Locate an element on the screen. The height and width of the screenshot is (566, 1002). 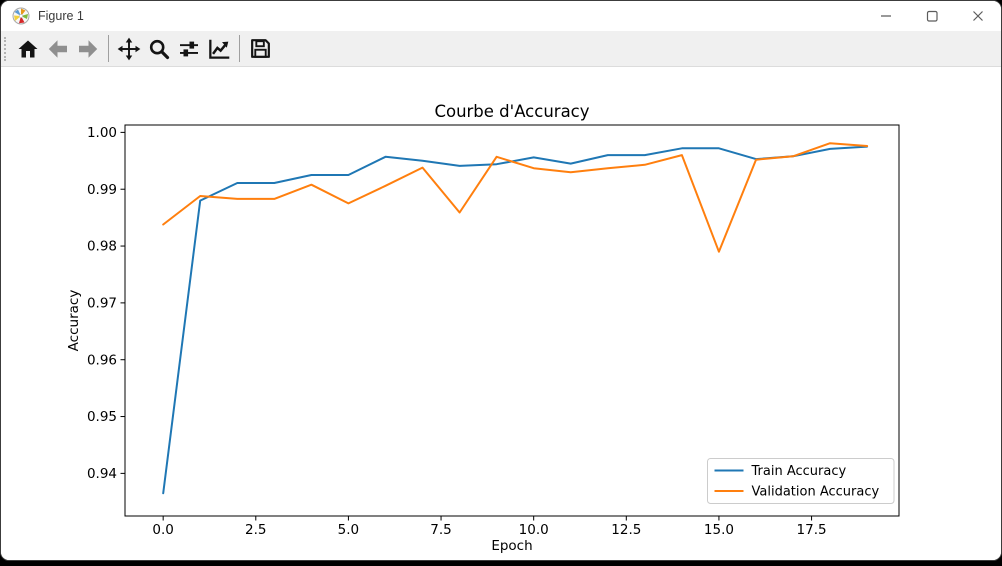
toolbar-grip is located at coordinates (5, 48).